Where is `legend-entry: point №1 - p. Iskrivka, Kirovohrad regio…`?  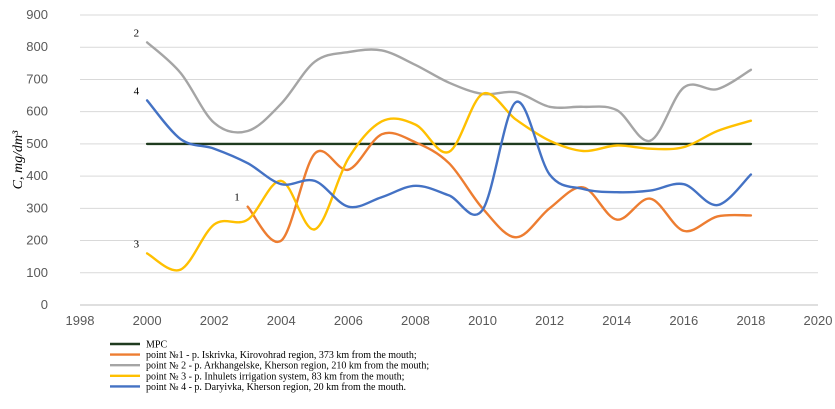
legend-entry: point №1 - p. Iskrivka, Kirovohrad regio… is located at coordinates (281, 355).